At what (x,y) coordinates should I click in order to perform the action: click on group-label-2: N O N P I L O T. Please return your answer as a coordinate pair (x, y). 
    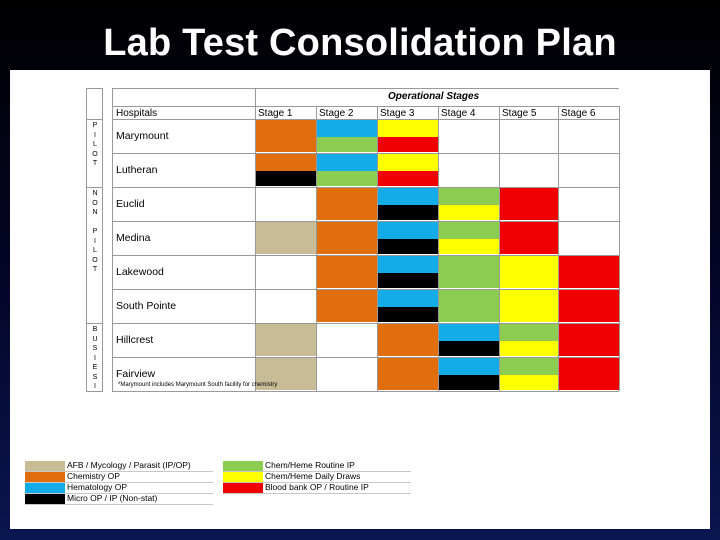
    Looking at the image, I should click on (95, 231).